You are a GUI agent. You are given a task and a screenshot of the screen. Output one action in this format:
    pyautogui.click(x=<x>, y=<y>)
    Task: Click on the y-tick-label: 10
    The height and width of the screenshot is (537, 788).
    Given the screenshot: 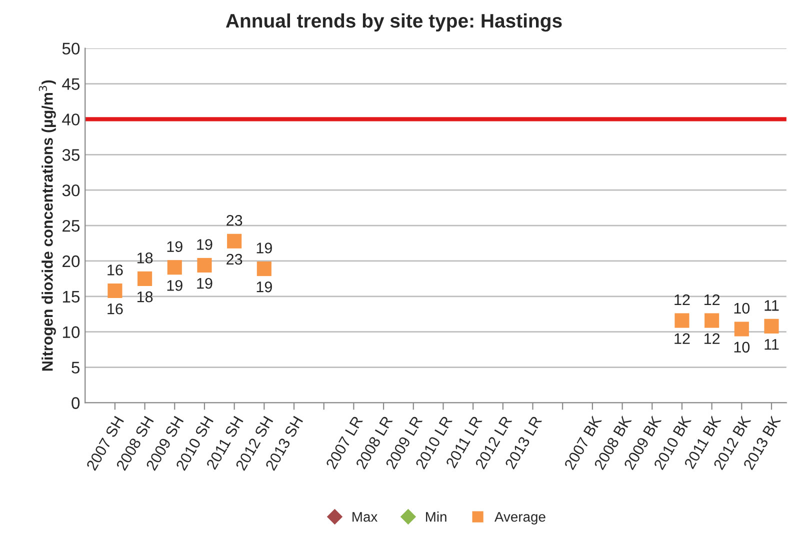 What is the action you would take?
    pyautogui.click(x=71, y=332)
    